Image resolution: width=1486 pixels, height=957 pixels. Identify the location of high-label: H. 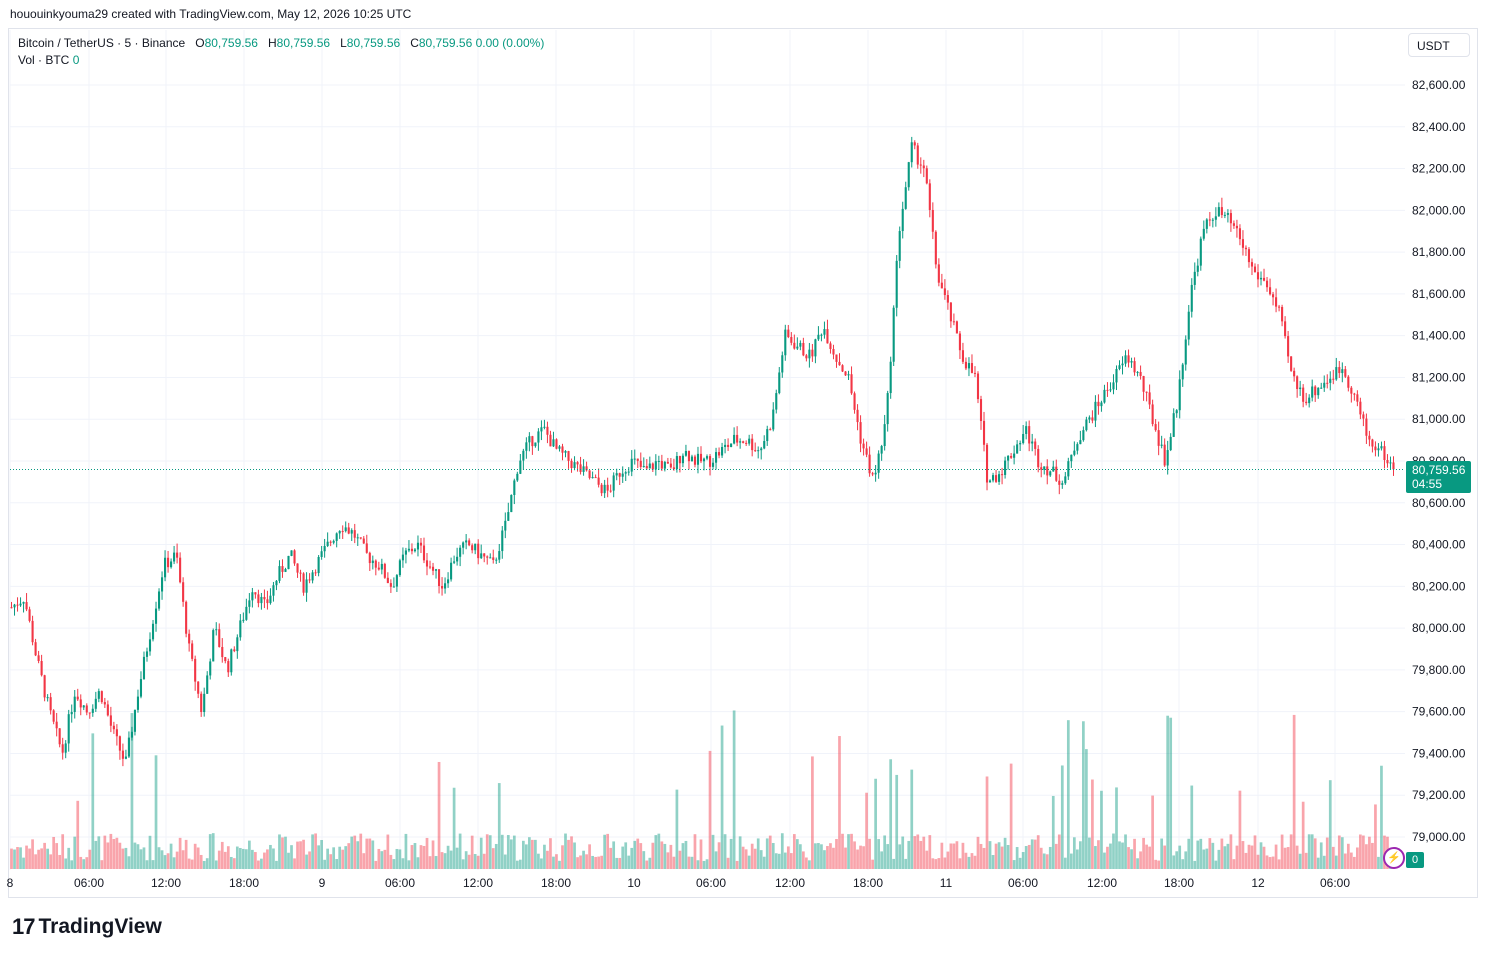
(272, 43).